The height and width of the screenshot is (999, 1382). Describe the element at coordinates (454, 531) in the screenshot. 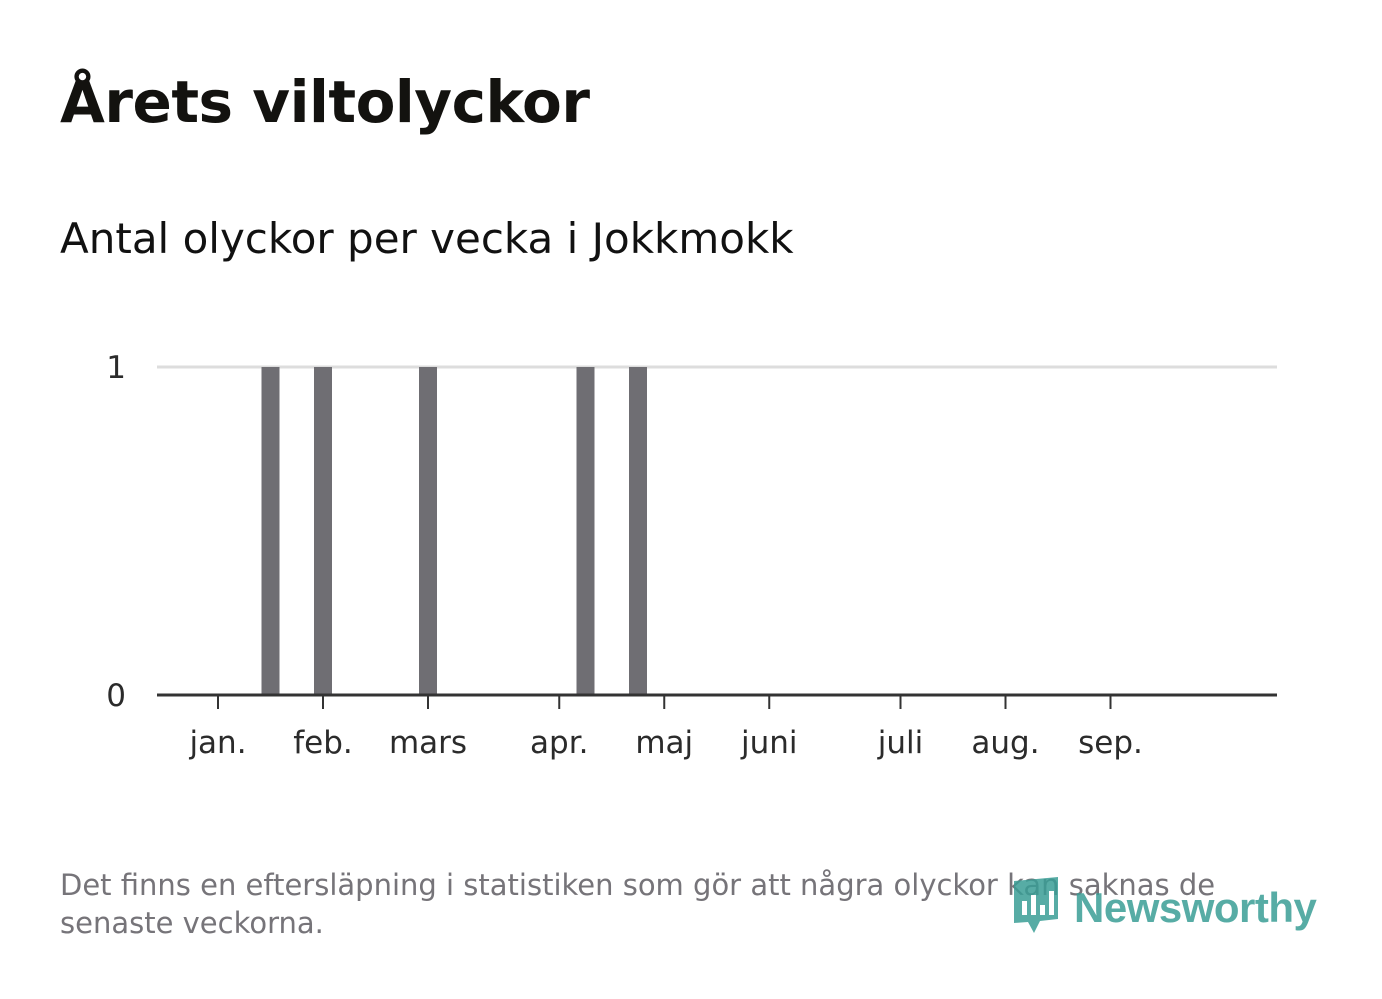

I see `bar-layer` at that location.